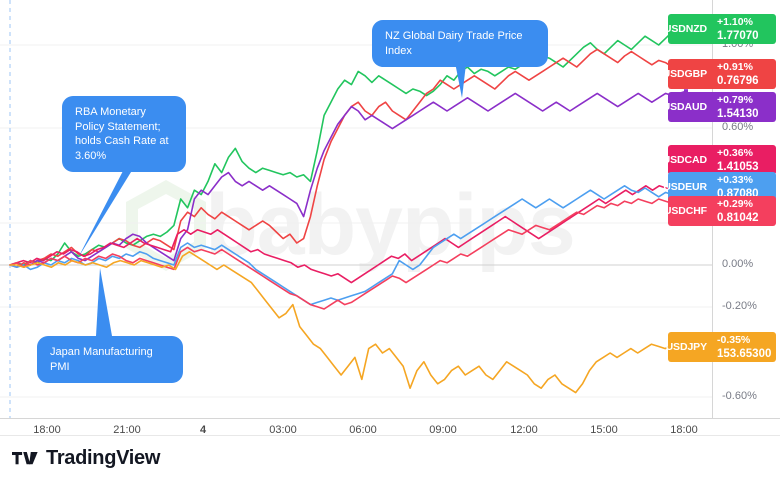  Describe the element at coordinates (443, 430) in the screenshot. I see `x-axis-tick-label: 09:00` at that location.